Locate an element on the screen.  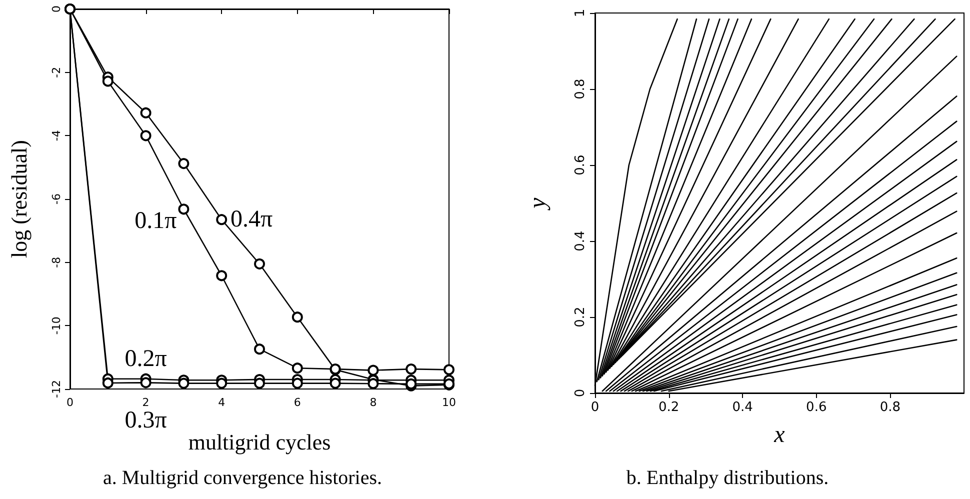
series-label: 0.3π is located at coordinates (145, 421).